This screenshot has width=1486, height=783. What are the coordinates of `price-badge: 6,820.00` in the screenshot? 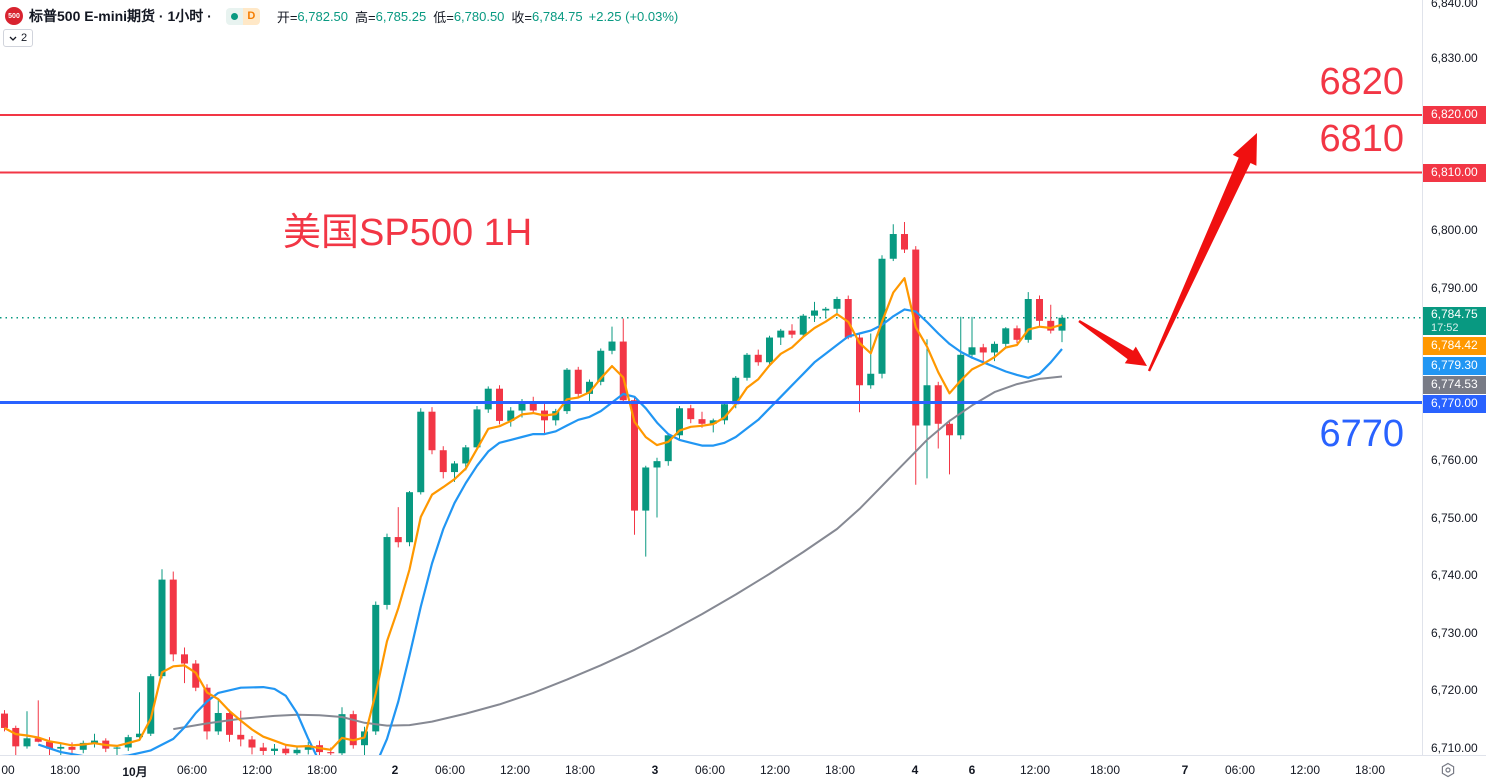 It's located at (1454, 115).